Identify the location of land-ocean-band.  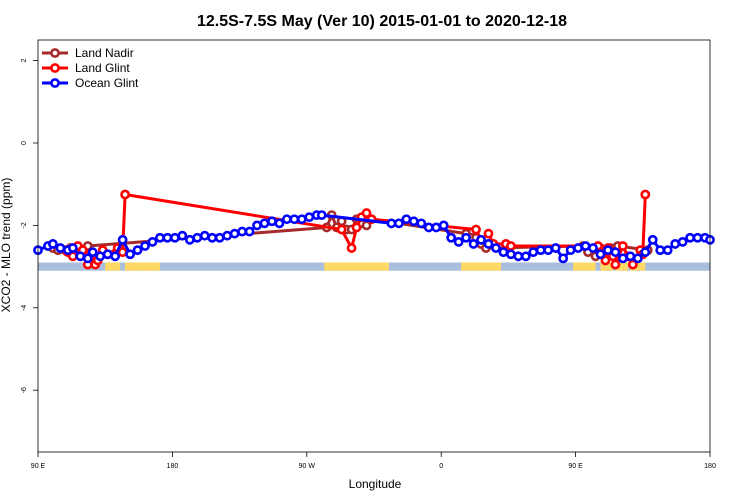
(374, 266).